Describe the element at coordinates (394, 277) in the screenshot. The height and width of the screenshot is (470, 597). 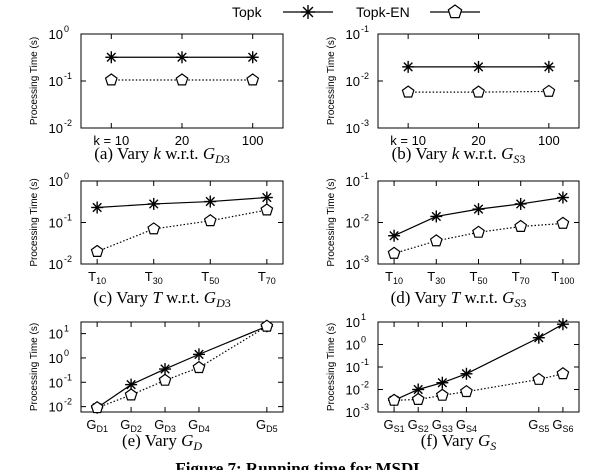
I see `x-tick-label: T10` at that location.